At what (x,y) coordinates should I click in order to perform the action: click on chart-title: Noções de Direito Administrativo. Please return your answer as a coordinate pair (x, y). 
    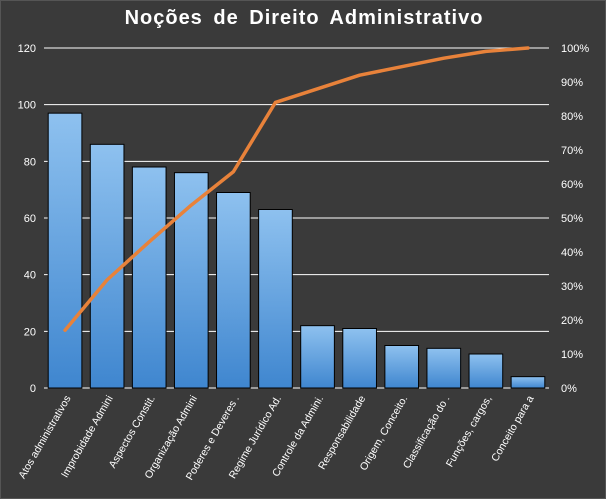
    Looking at the image, I should click on (304, 18).